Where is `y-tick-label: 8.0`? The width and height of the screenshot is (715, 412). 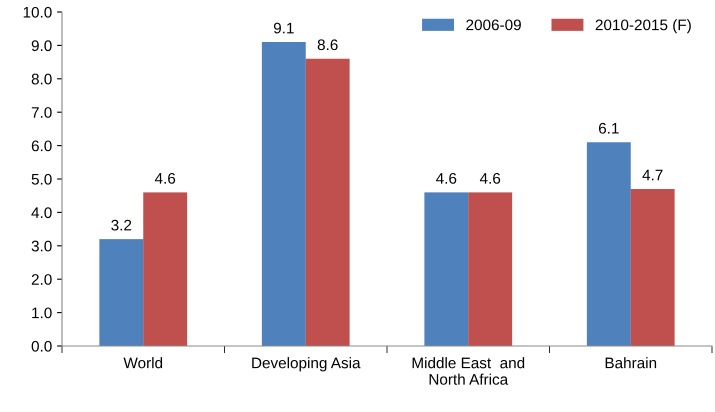 y-tick-label: 8.0 is located at coordinates (42, 79).